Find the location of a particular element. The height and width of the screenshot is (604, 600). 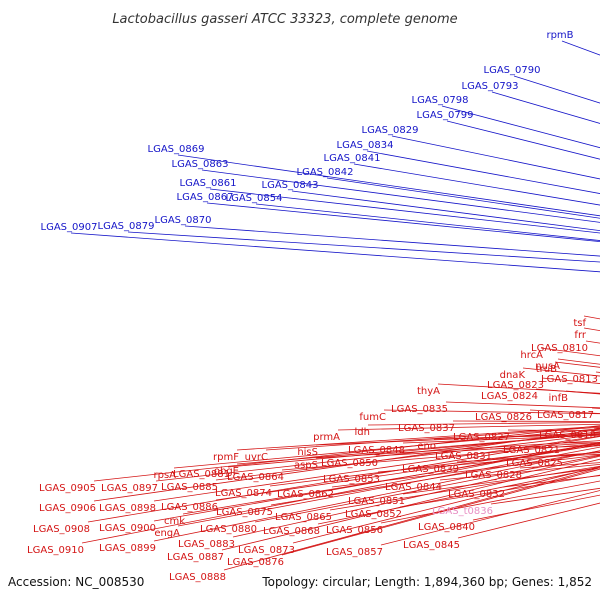

minus-gene-label: LGAS_0897 is located at coordinates (129, 488).